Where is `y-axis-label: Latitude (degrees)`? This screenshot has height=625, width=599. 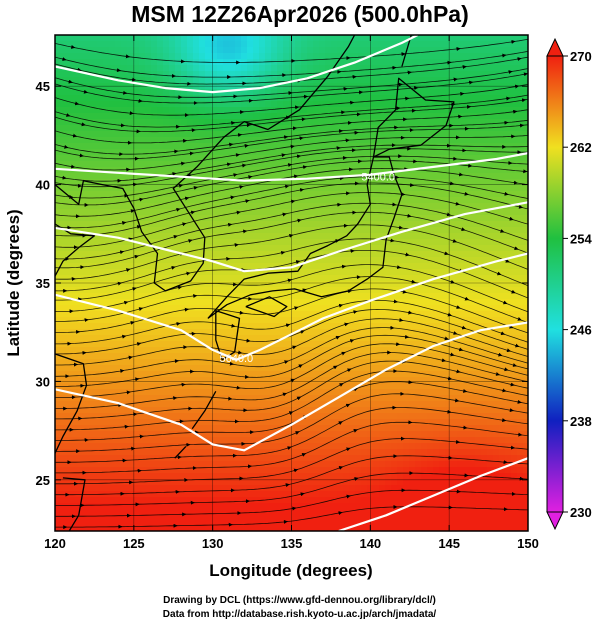 y-axis-label: Latitude (degrees) is located at coordinates (13, 282).